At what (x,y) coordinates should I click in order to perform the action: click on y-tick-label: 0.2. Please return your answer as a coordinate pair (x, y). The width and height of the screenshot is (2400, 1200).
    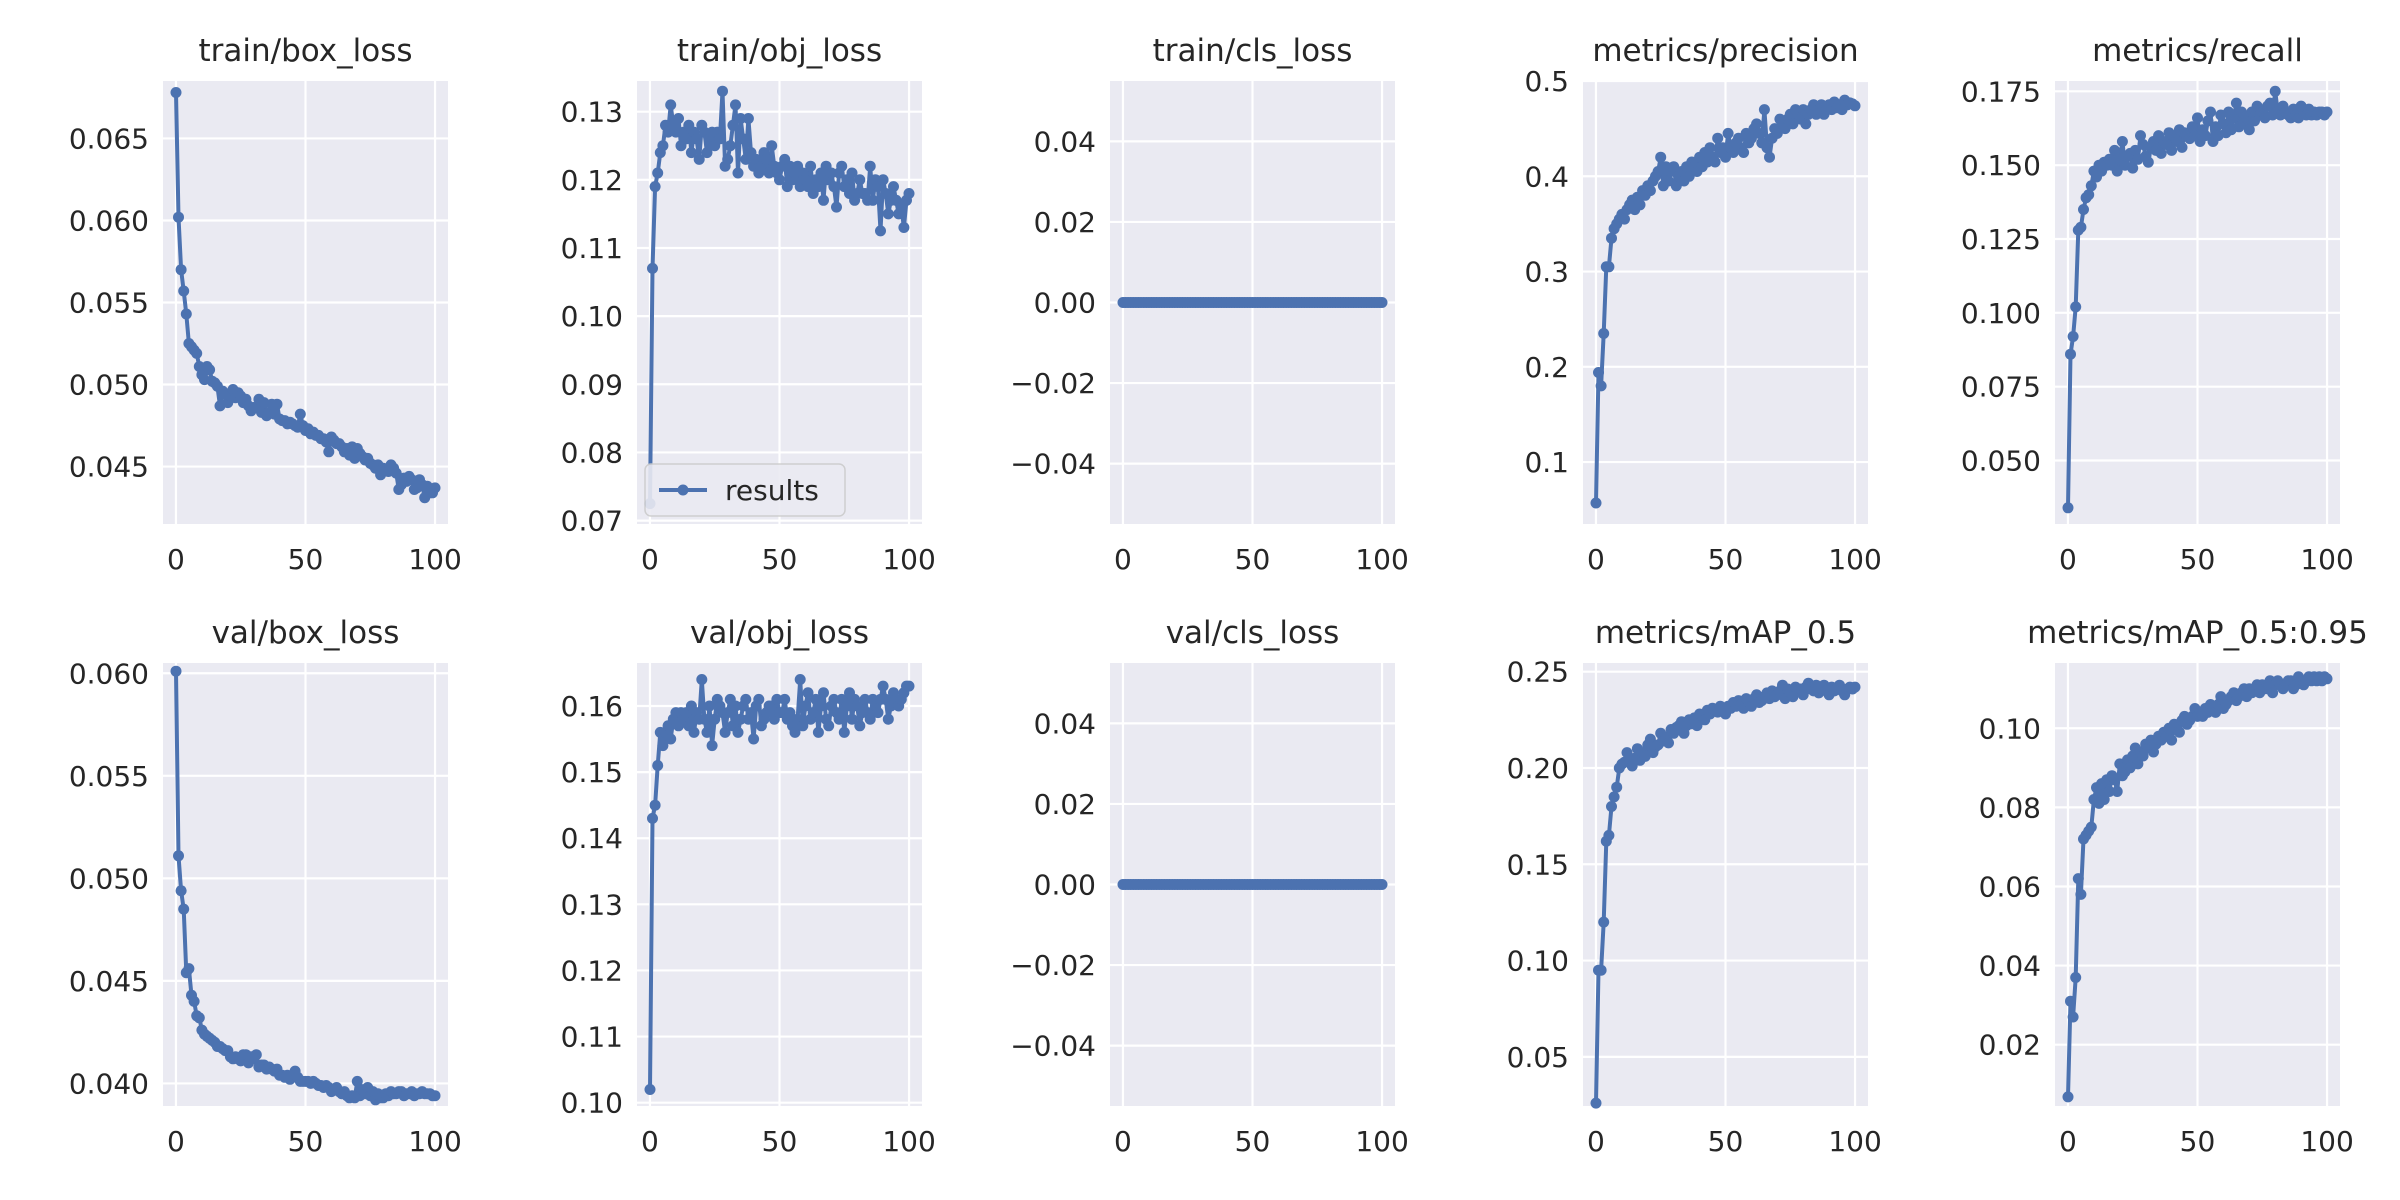
    Looking at the image, I should click on (1546, 367).